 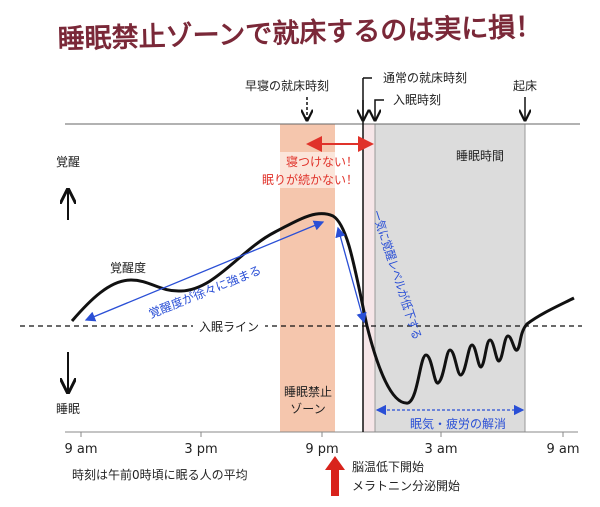 I want to click on sleep-time-label: 睡眠時間, so click(x=480, y=156).